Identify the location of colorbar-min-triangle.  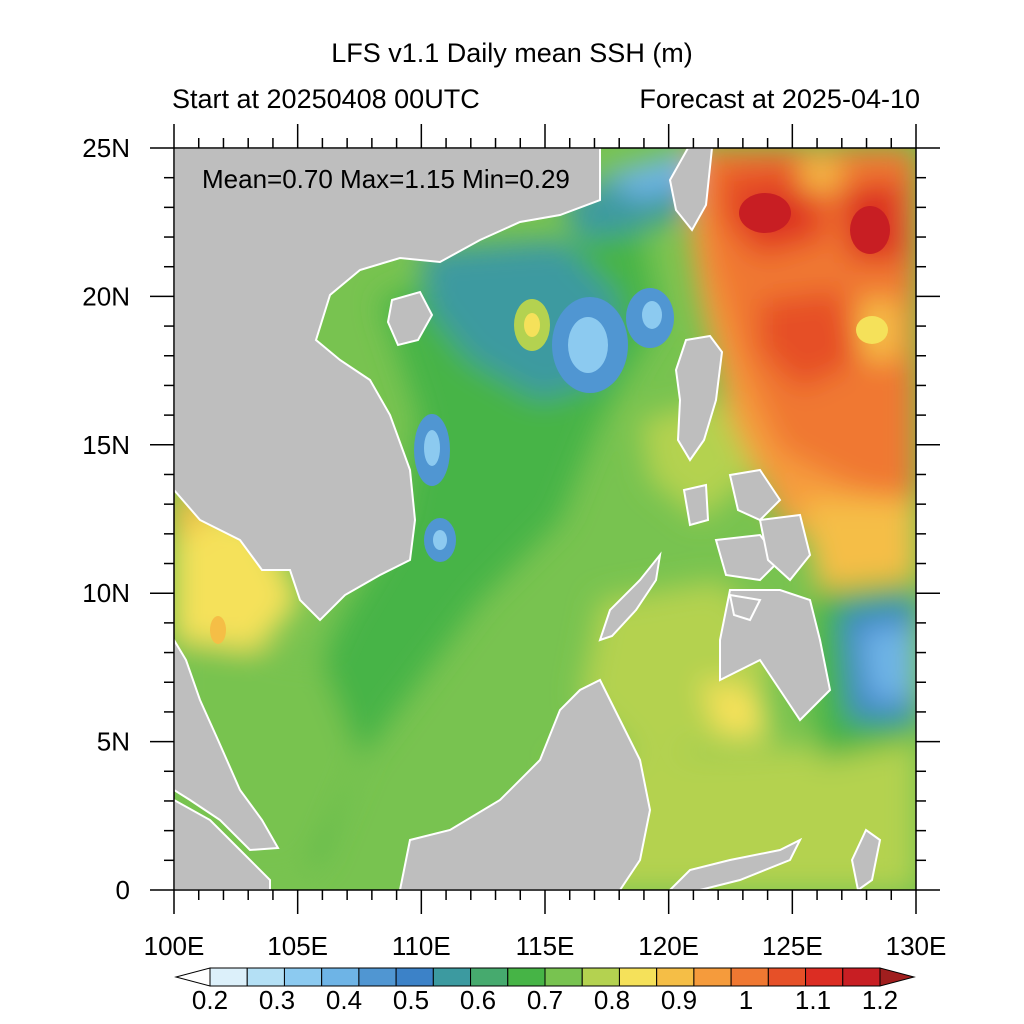
(192, 977).